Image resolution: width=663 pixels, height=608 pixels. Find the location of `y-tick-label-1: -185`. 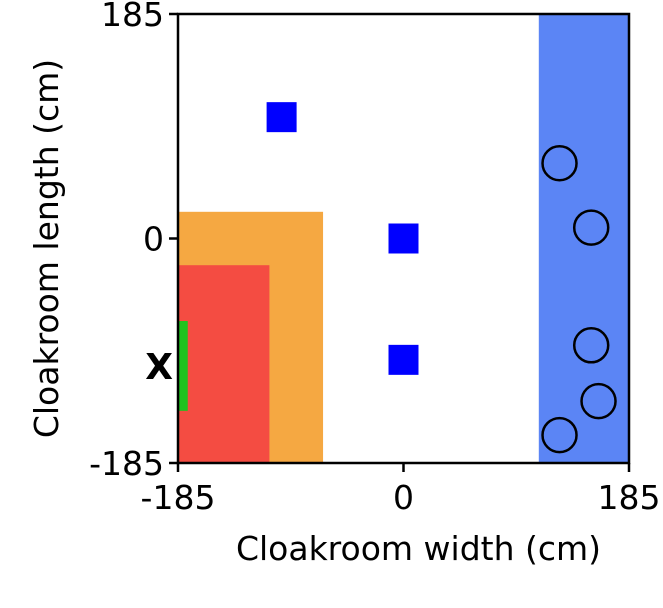

y-tick-label-1: -185 is located at coordinates (126, 463).